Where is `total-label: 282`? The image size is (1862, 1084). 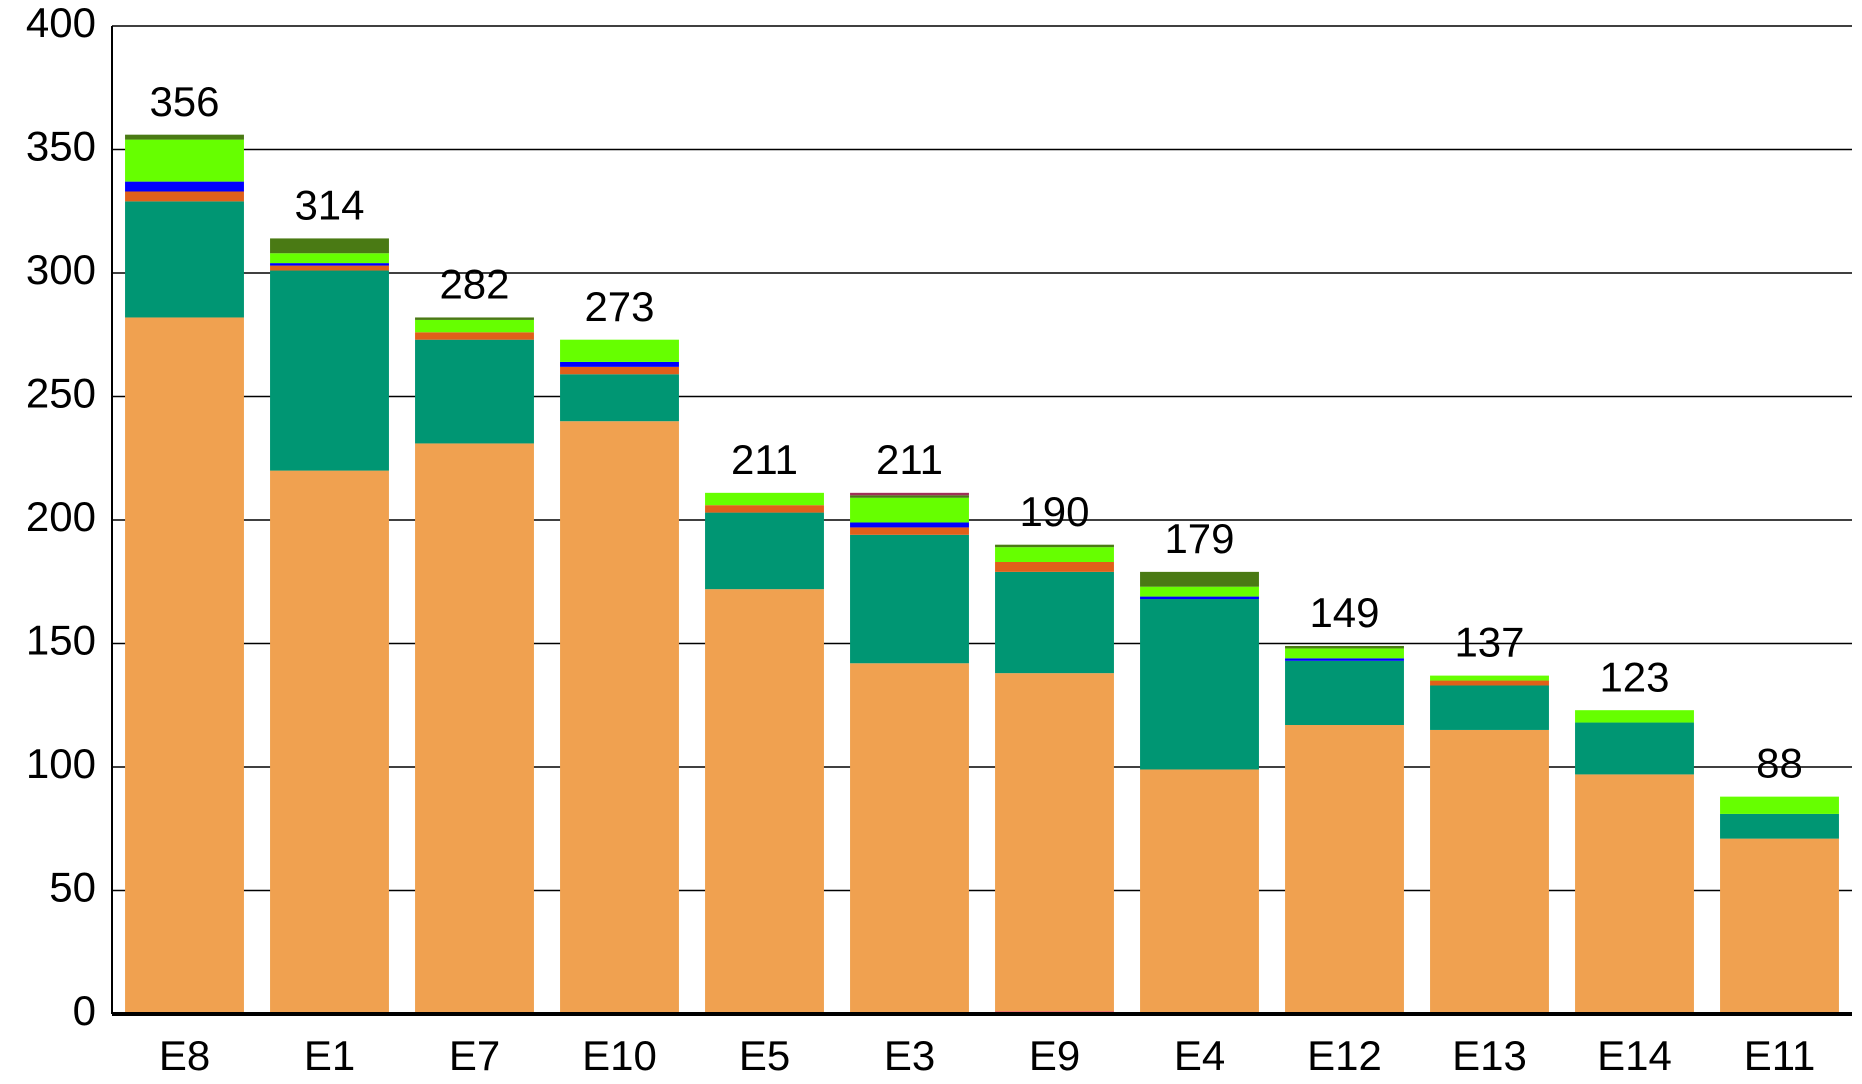 total-label: 282 is located at coordinates (474, 284).